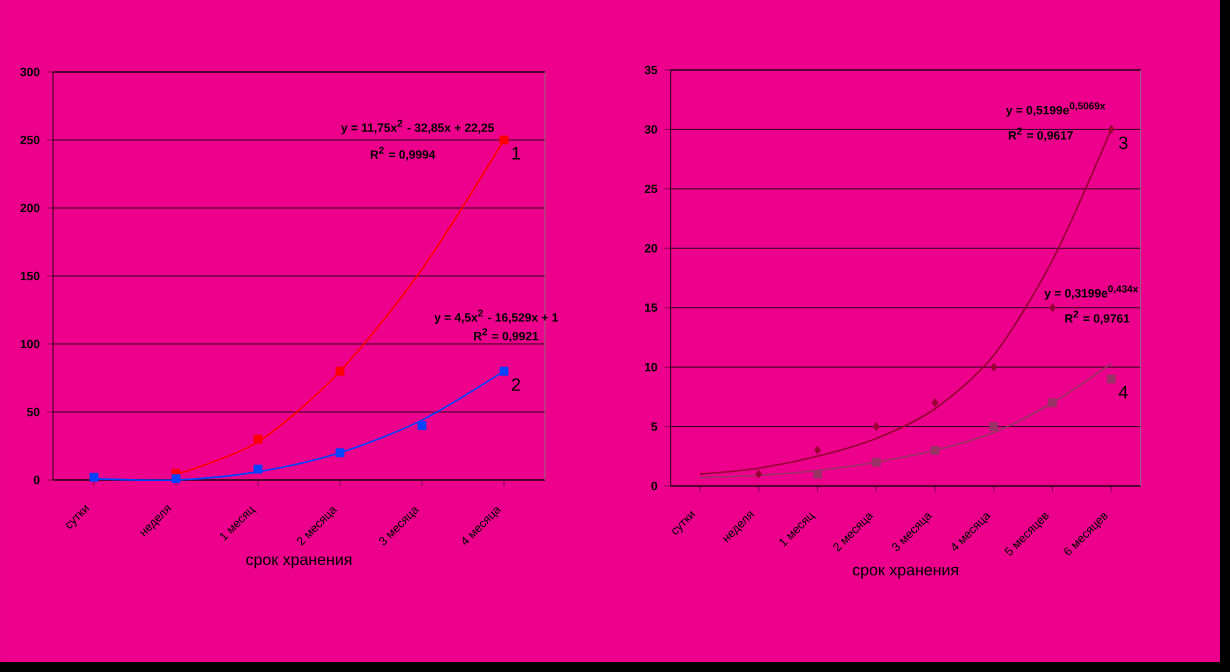 The height and width of the screenshot is (672, 1230). Describe the element at coordinates (906, 420) in the screenshot. I see `line-series` at that location.